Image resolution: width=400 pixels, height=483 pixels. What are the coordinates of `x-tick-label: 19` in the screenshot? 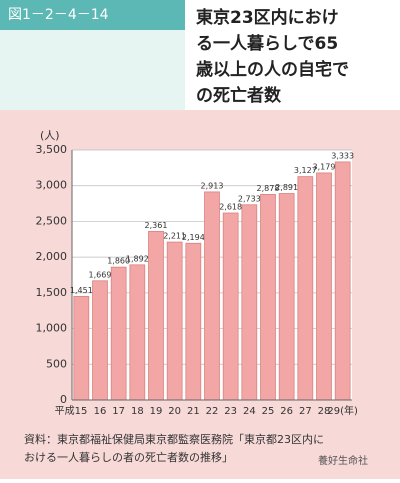 It's located at (156, 411).